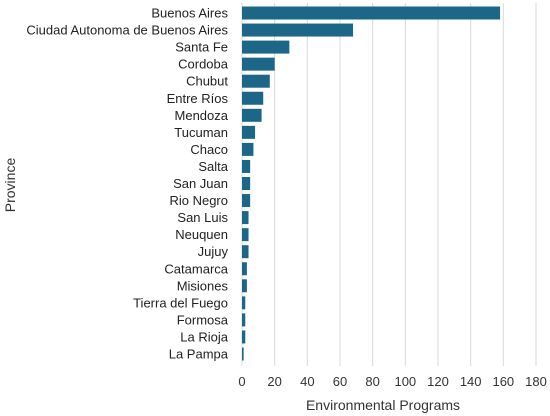  What do you see at coordinates (204, 336) in the screenshot?
I see `category-label: La Rioja` at bounding box center [204, 336].